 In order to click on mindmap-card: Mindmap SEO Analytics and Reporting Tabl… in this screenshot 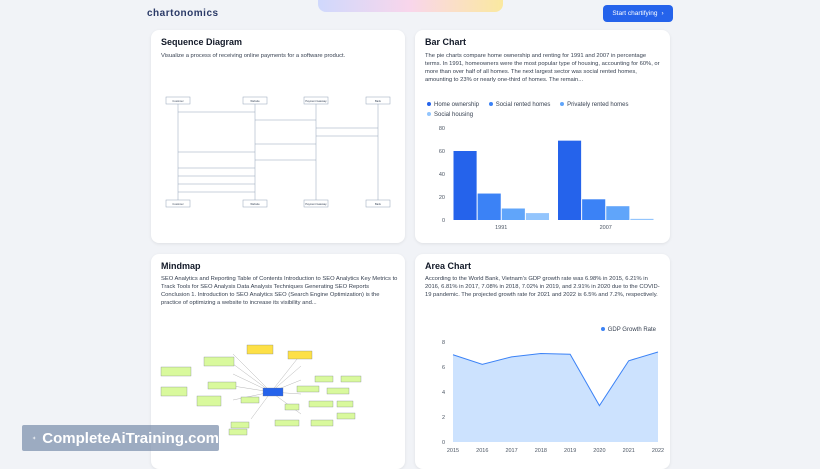, I will do `click(278, 361)`.